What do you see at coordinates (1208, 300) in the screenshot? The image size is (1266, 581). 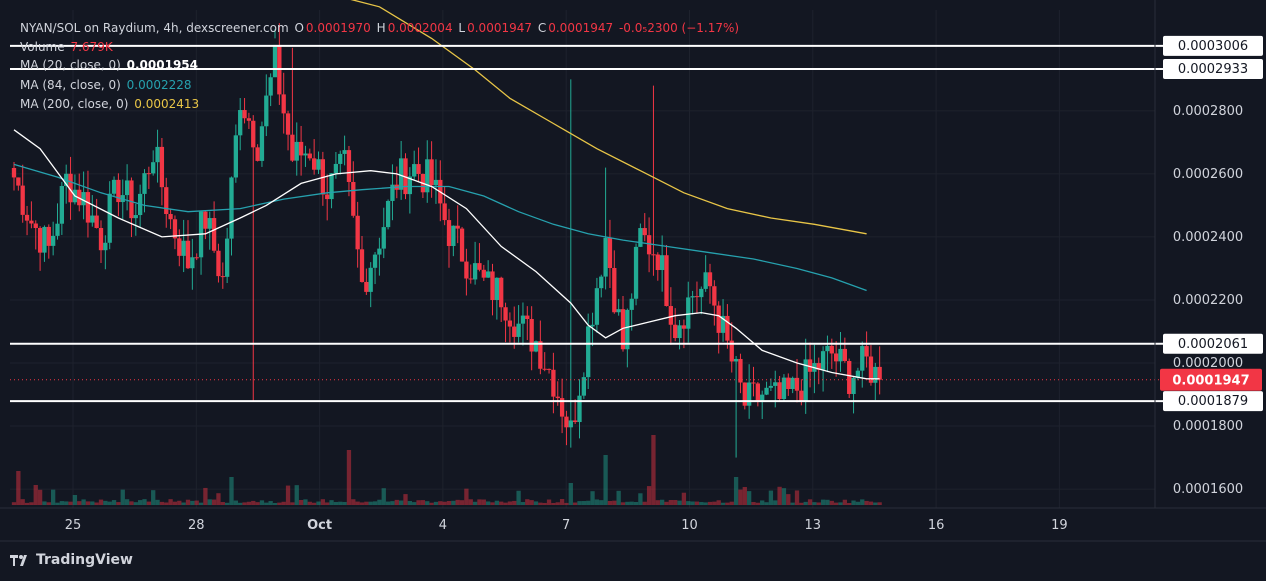 I see `y-tick-label: 0.0002200` at bounding box center [1208, 300].